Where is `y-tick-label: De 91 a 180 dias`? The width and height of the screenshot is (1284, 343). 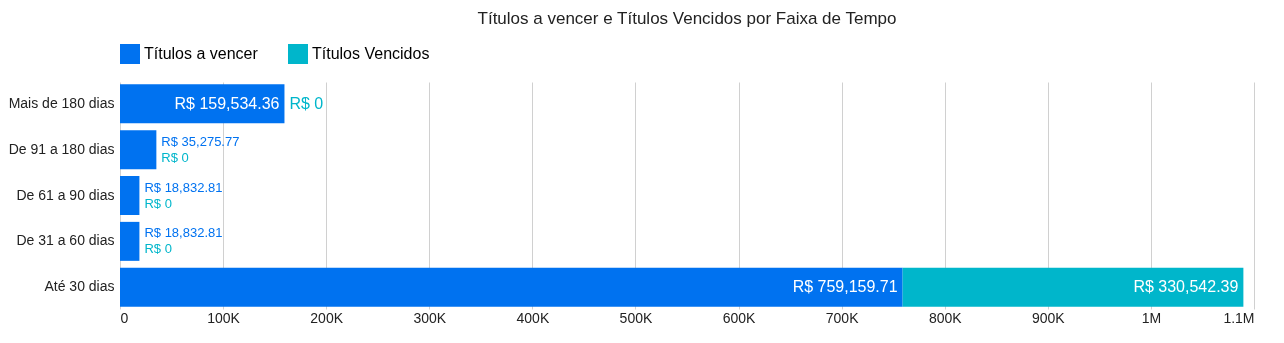
y-tick-label: De 91 a 180 dias is located at coordinates (61, 148).